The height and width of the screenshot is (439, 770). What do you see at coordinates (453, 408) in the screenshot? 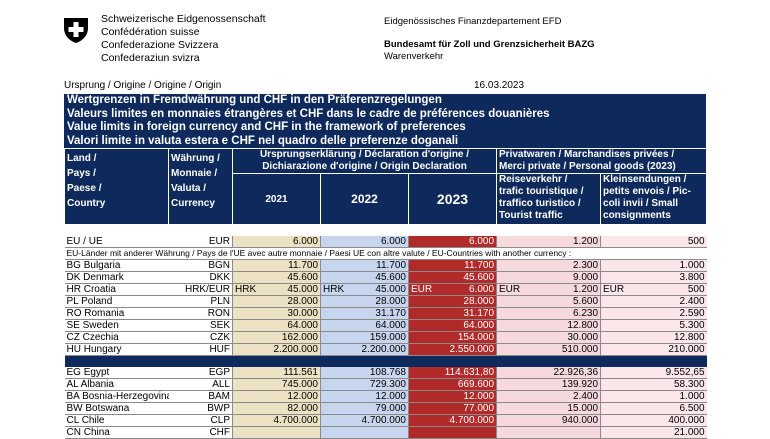
I see `value-2023: 77.000` at bounding box center [453, 408].